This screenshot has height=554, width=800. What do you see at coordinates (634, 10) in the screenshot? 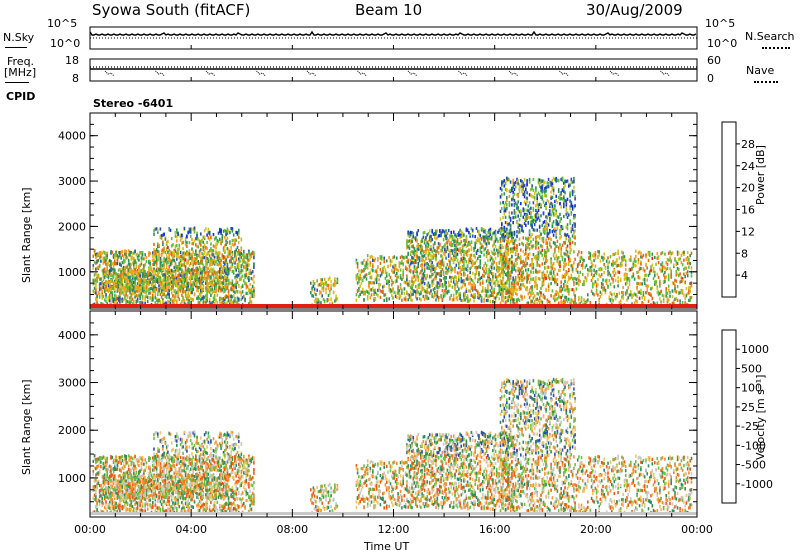
I see `date-title: 30/Aug/2009` at bounding box center [634, 10].